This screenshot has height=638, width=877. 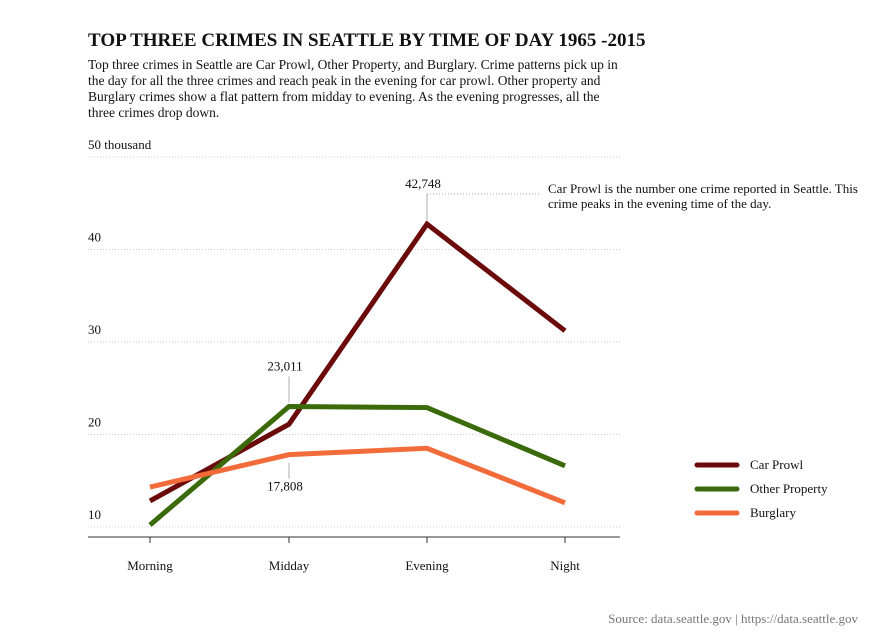 What do you see at coordinates (289, 565) in the screenshot?
I see `x-tick-label: Midday` at bounding box center [289, 565].